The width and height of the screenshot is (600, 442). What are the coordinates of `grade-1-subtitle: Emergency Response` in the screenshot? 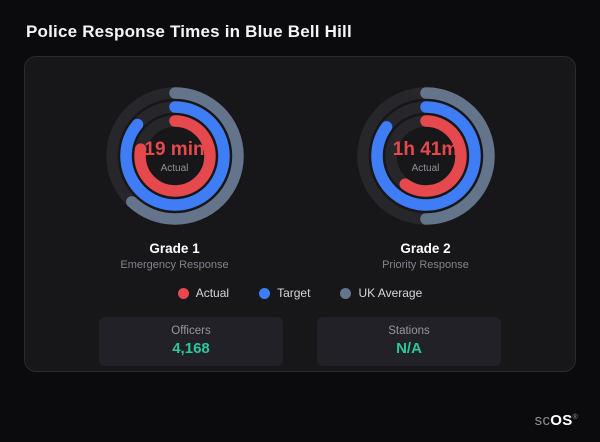 It's located at (174, 265).